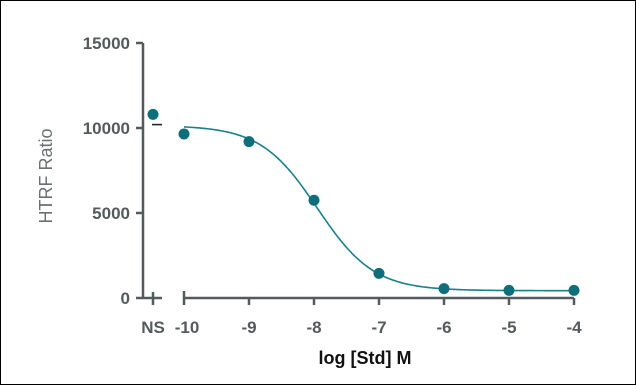 This screenshot has width=636, height=385. I want to click on y-tick-label: 5000, so click(111, 213).